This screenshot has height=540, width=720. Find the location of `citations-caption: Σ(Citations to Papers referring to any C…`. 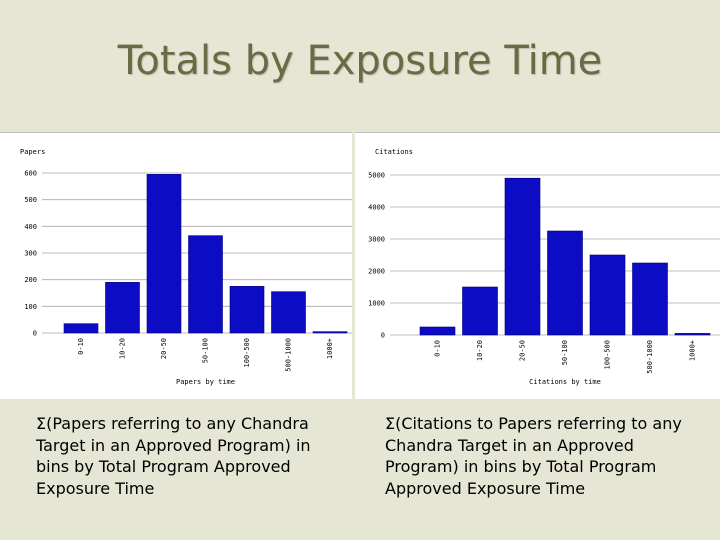

citations-caption: Σ(Citations to Papers referring to any C… is located at coordinates (533, 456).